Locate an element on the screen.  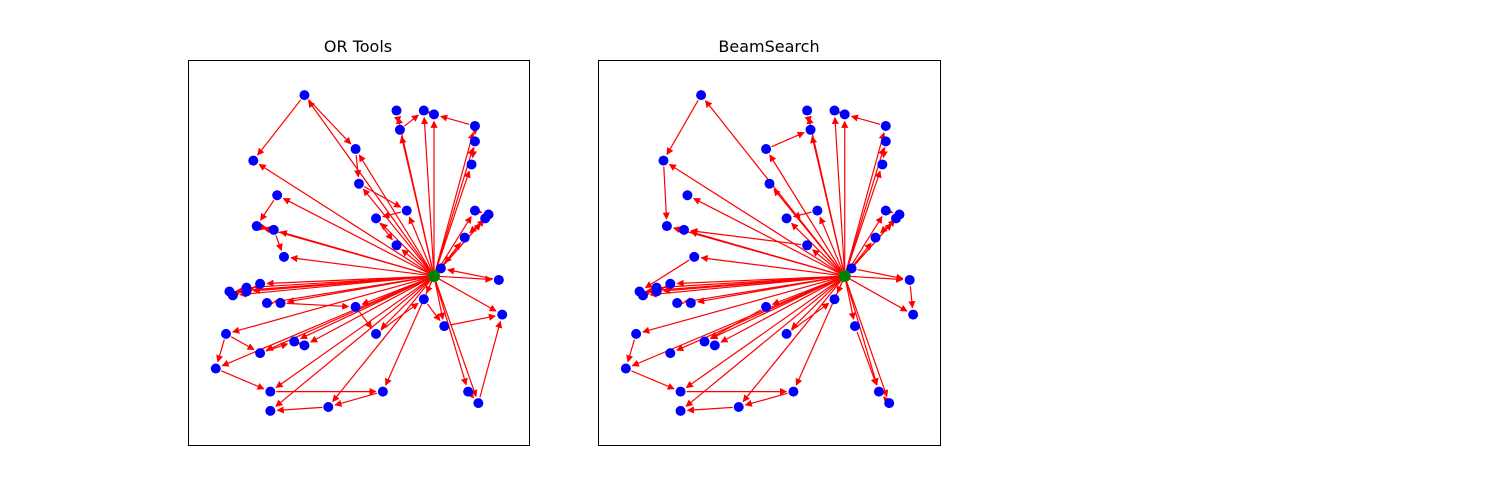
nodes-beamsearch is located at coordinates (769, 253).